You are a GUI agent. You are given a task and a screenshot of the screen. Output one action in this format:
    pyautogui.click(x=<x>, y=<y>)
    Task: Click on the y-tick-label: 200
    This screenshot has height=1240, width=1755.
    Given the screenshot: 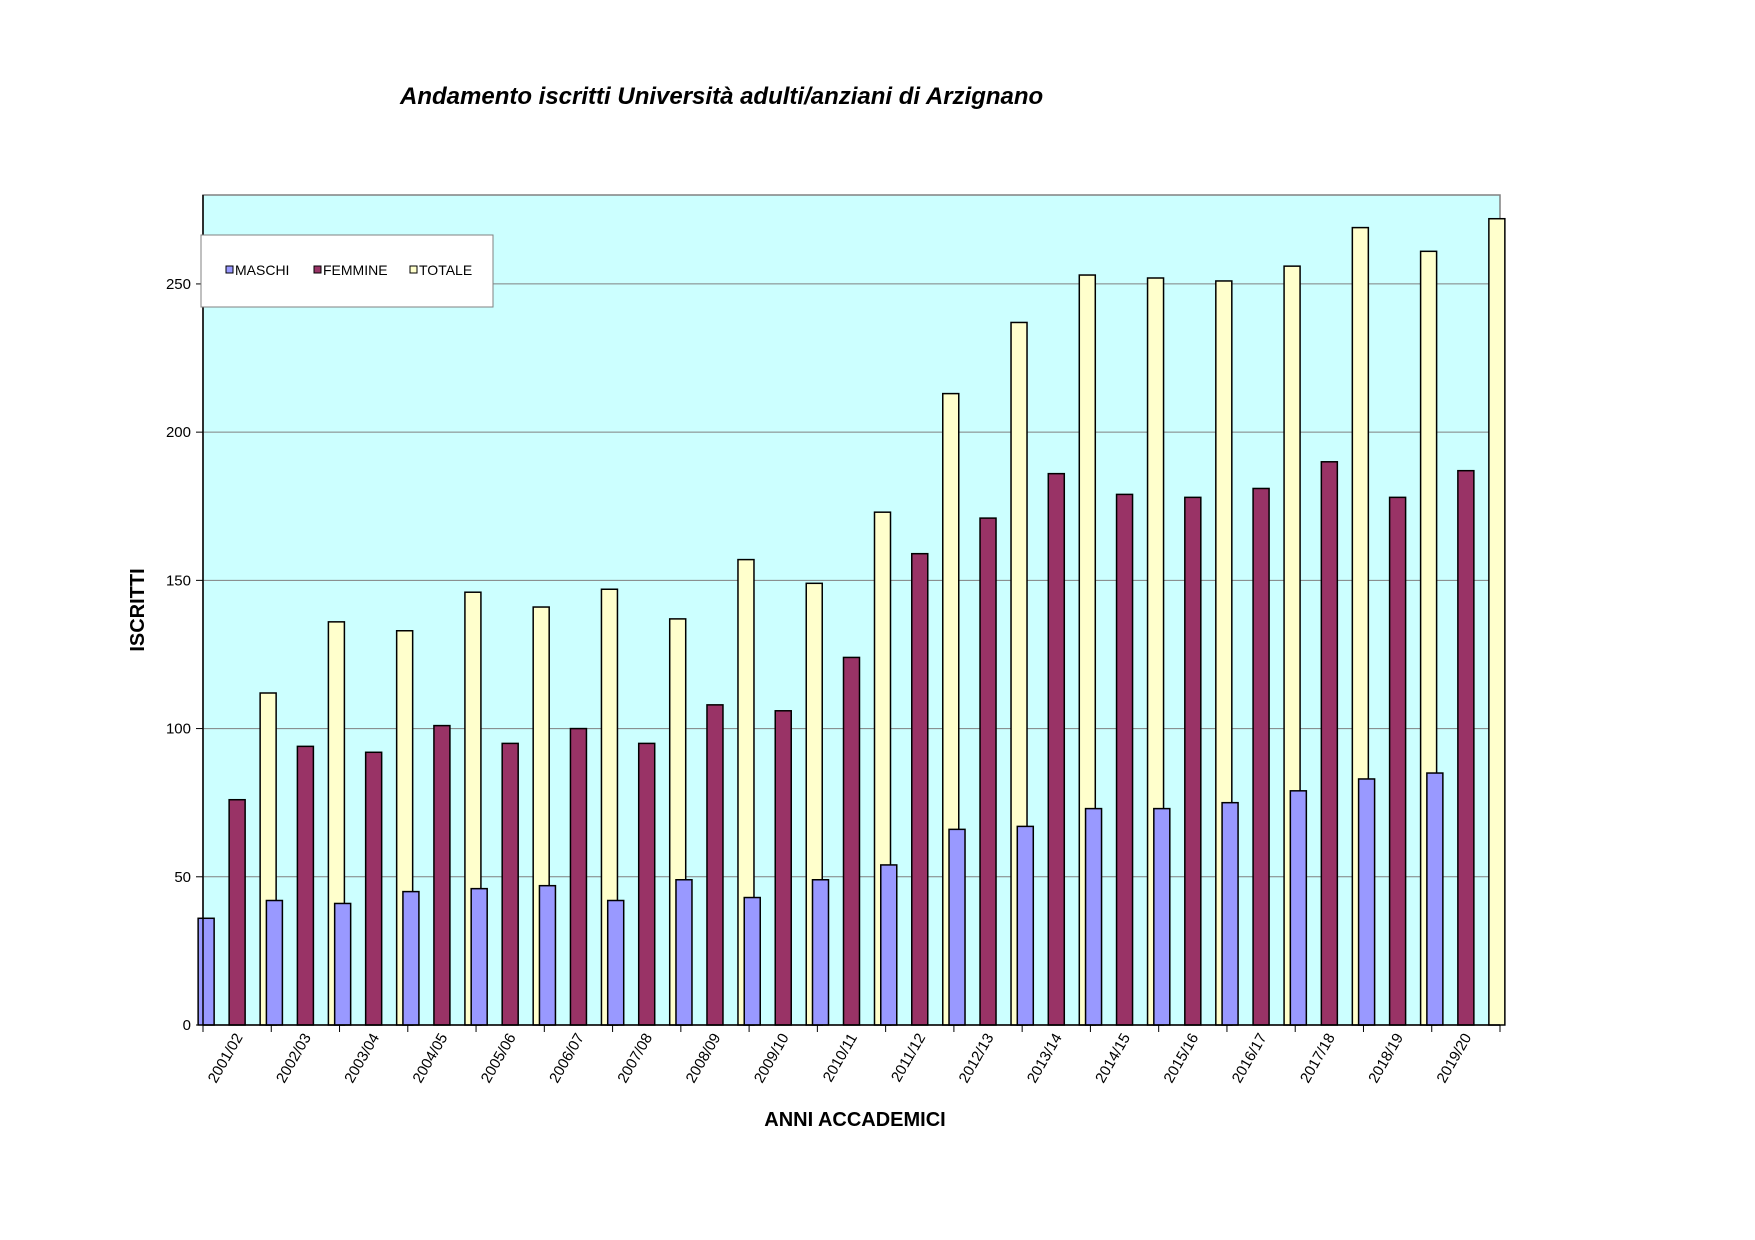 What is the action you would take?
    pyautogui.click(x=178, y=432)
    